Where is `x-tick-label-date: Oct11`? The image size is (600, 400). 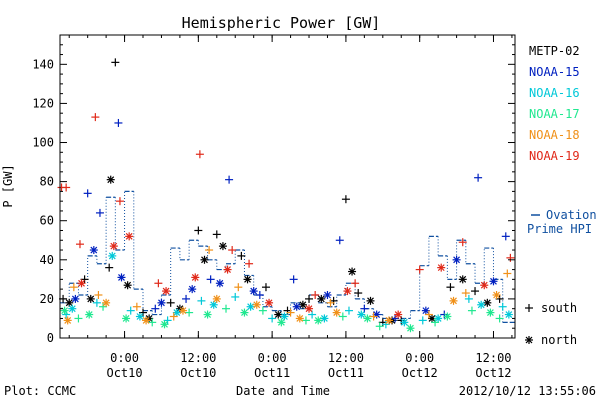 x-tick-label-date: Oct11 is located at coordinates (272, 373).